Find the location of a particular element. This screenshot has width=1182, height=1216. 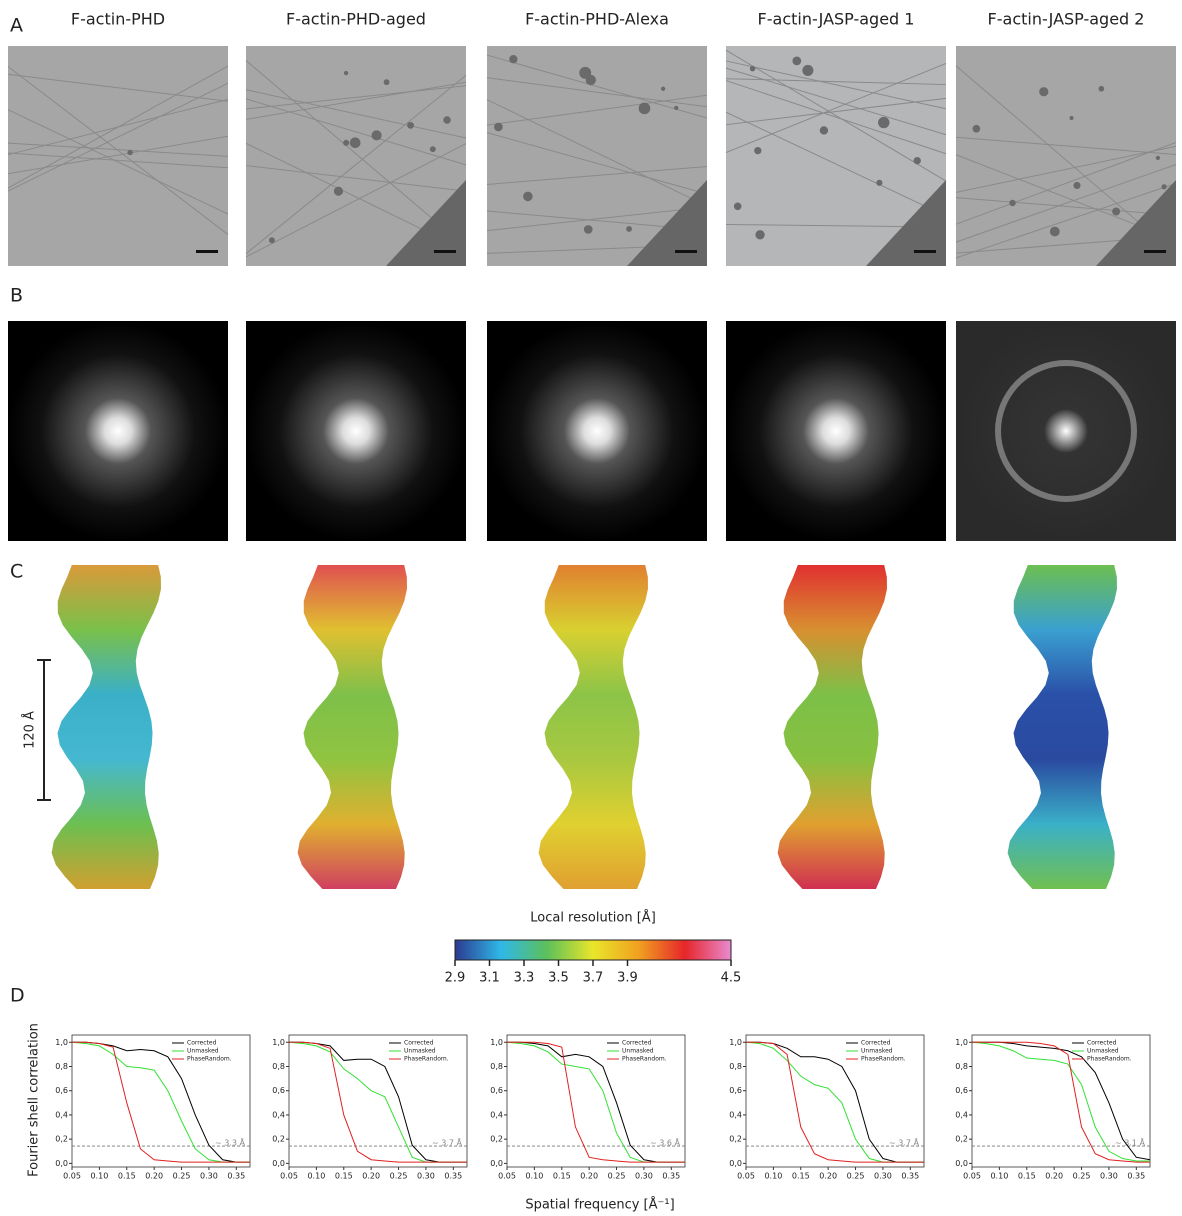

panel-label: C is located at coordinates (16, 572).